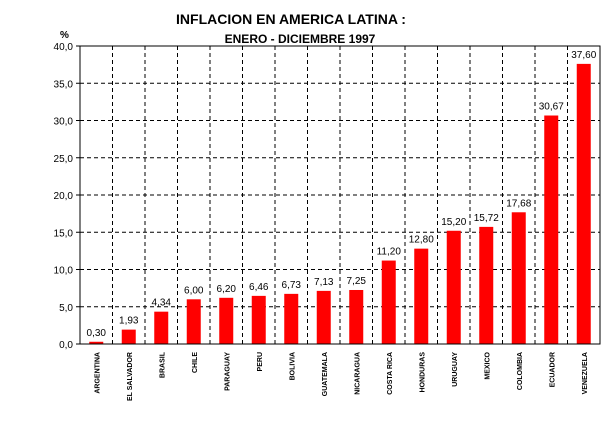  Describe the element at coordinates (520, 371) in the screenshot. I see `x-tick-label: COLOMBIA` at that location.